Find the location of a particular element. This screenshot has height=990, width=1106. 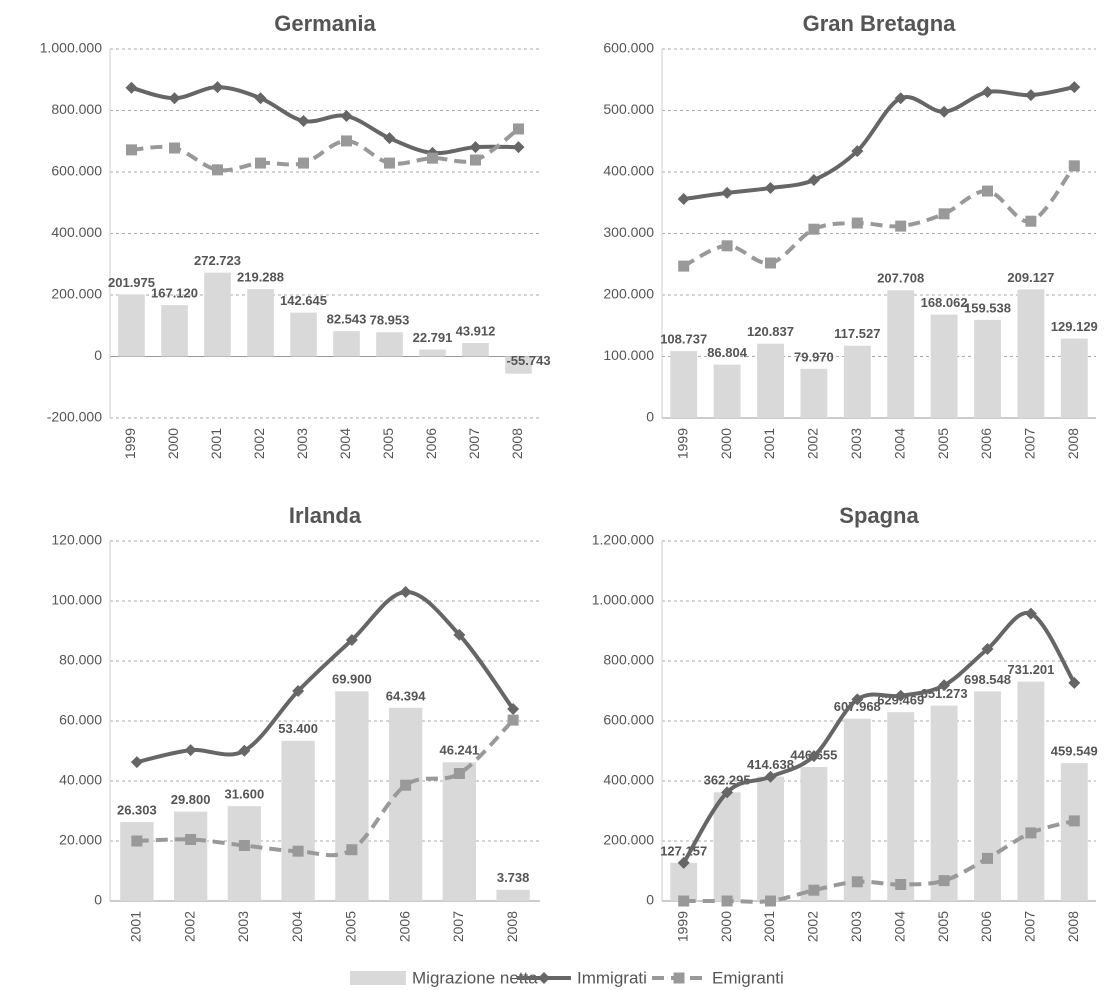

data-label: 142.645 is located at coordinates (303, 300).